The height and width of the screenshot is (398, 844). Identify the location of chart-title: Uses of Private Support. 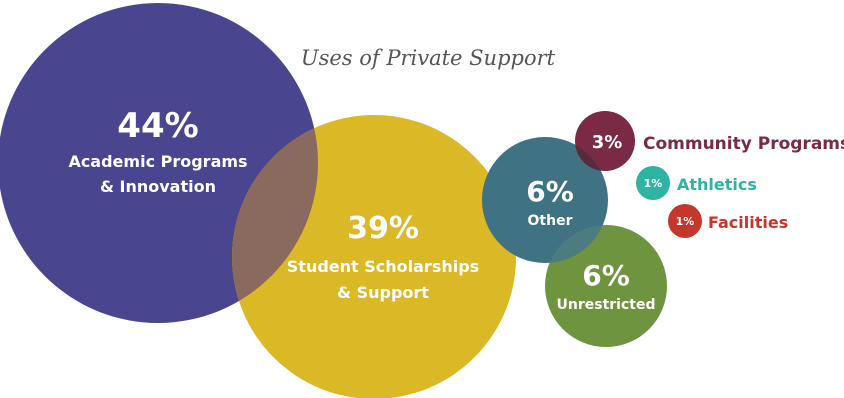
(428, 58).